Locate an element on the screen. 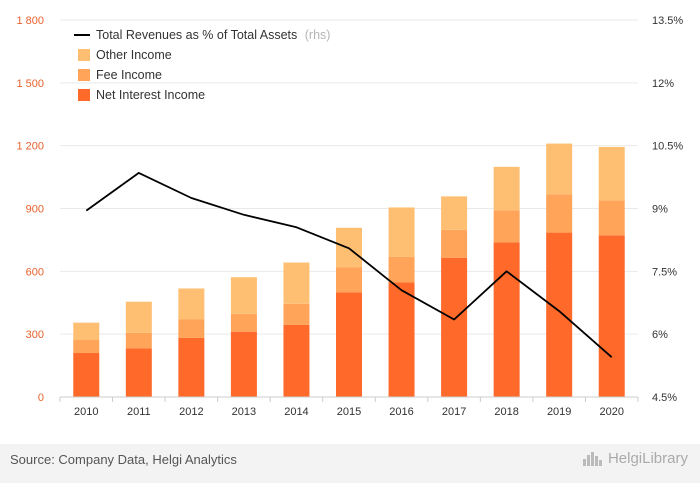 The height and width of the screenshot is (483, 700). source-note: Source: Company Data, Helgi Analytics is located at coordinates (123, 459).